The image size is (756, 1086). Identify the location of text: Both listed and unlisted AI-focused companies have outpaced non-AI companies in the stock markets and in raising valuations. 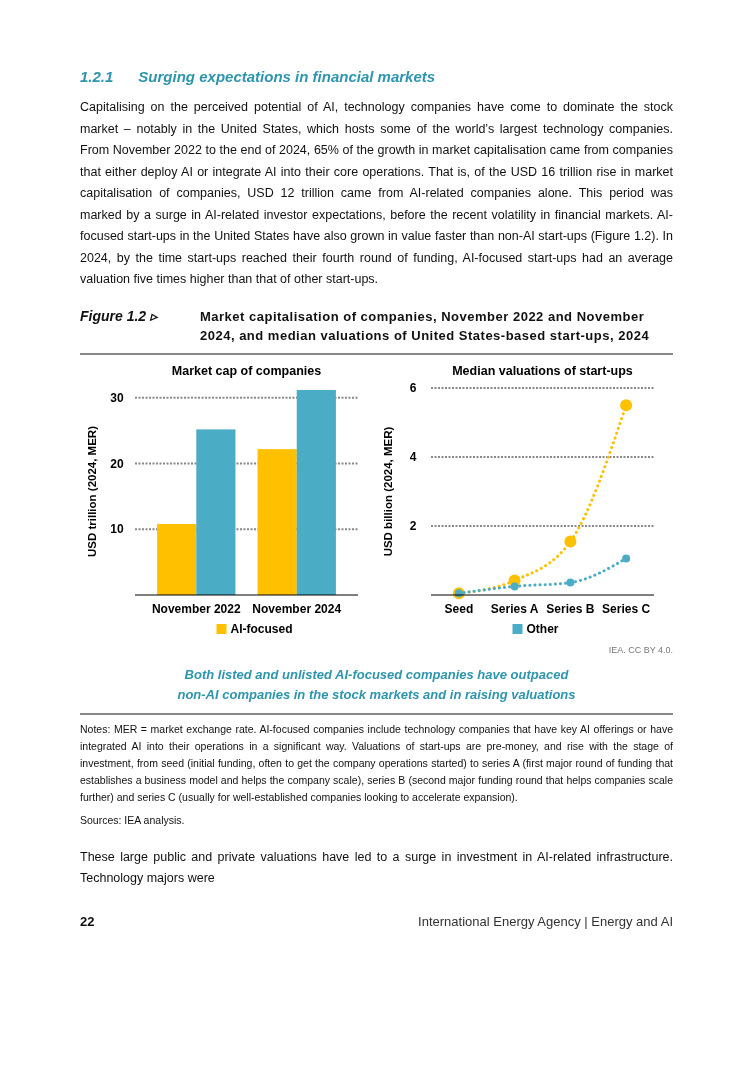
(376, 684).